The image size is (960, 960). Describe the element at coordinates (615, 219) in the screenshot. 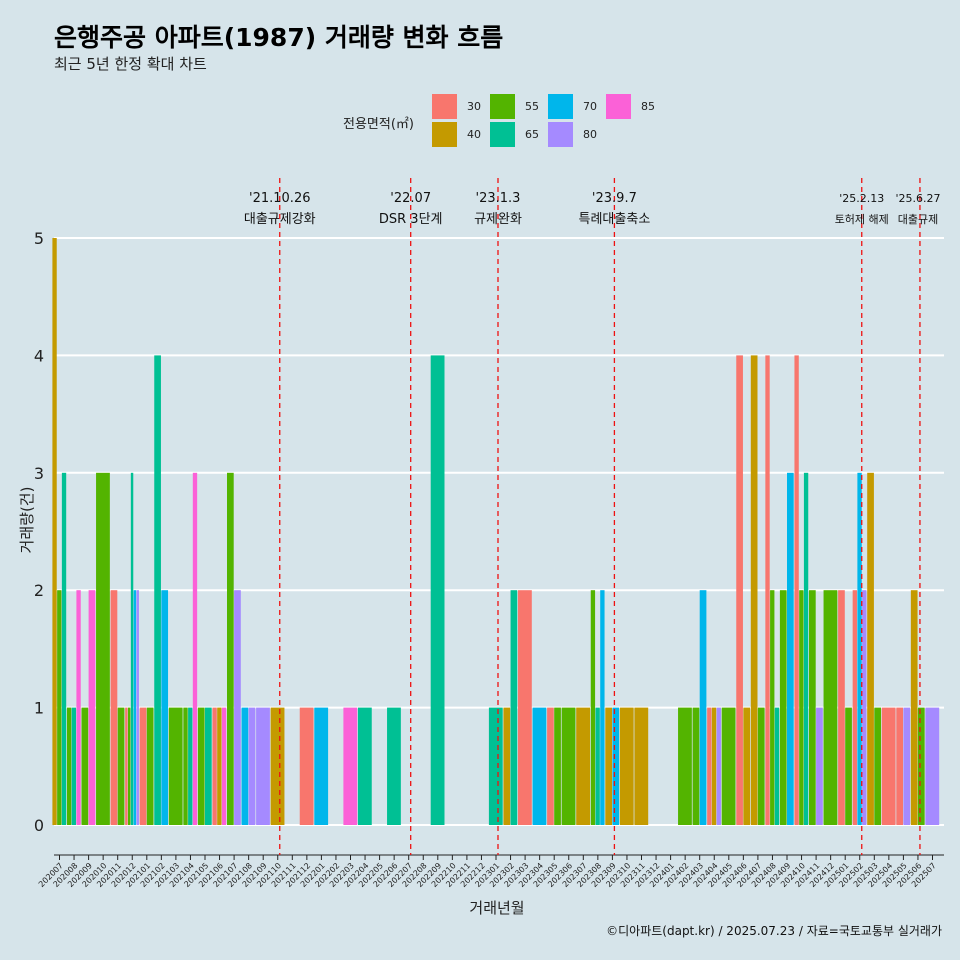

I see `event-label: 특례대출축소` at that location.